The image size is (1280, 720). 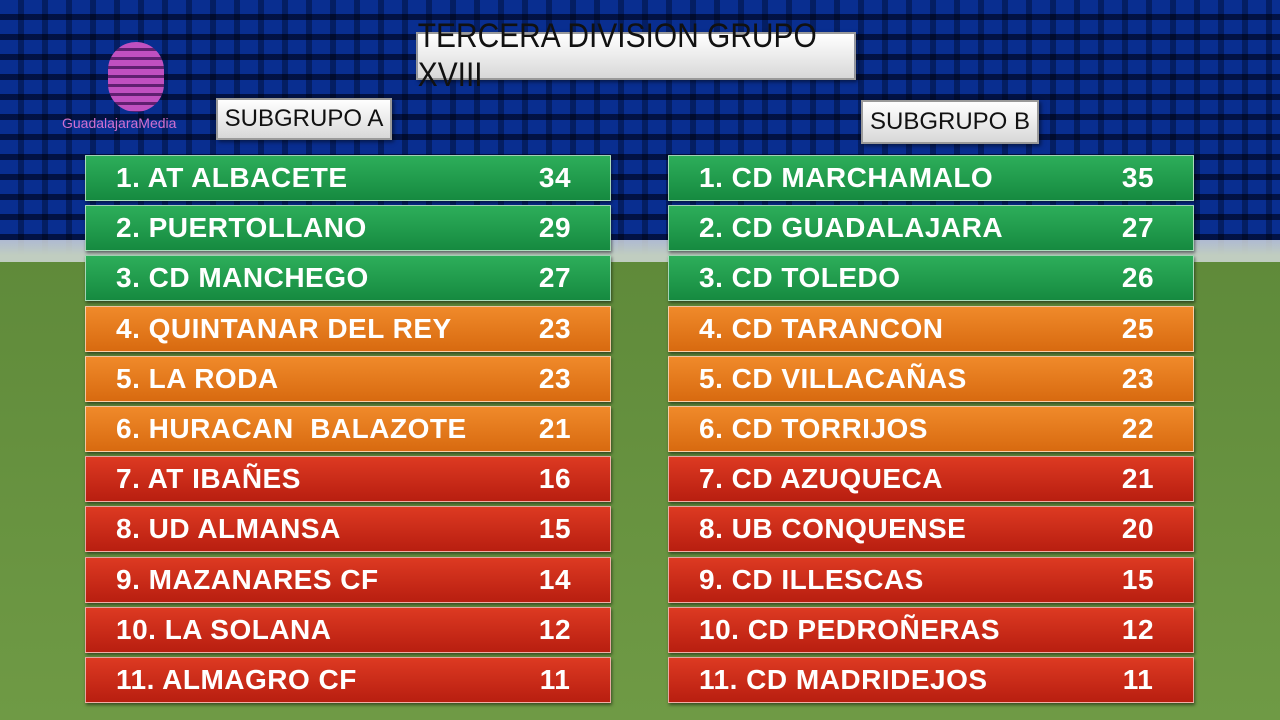 I want to click on standing-row: 3. CD MANCHEGO 27, so click(x=348, y=278).